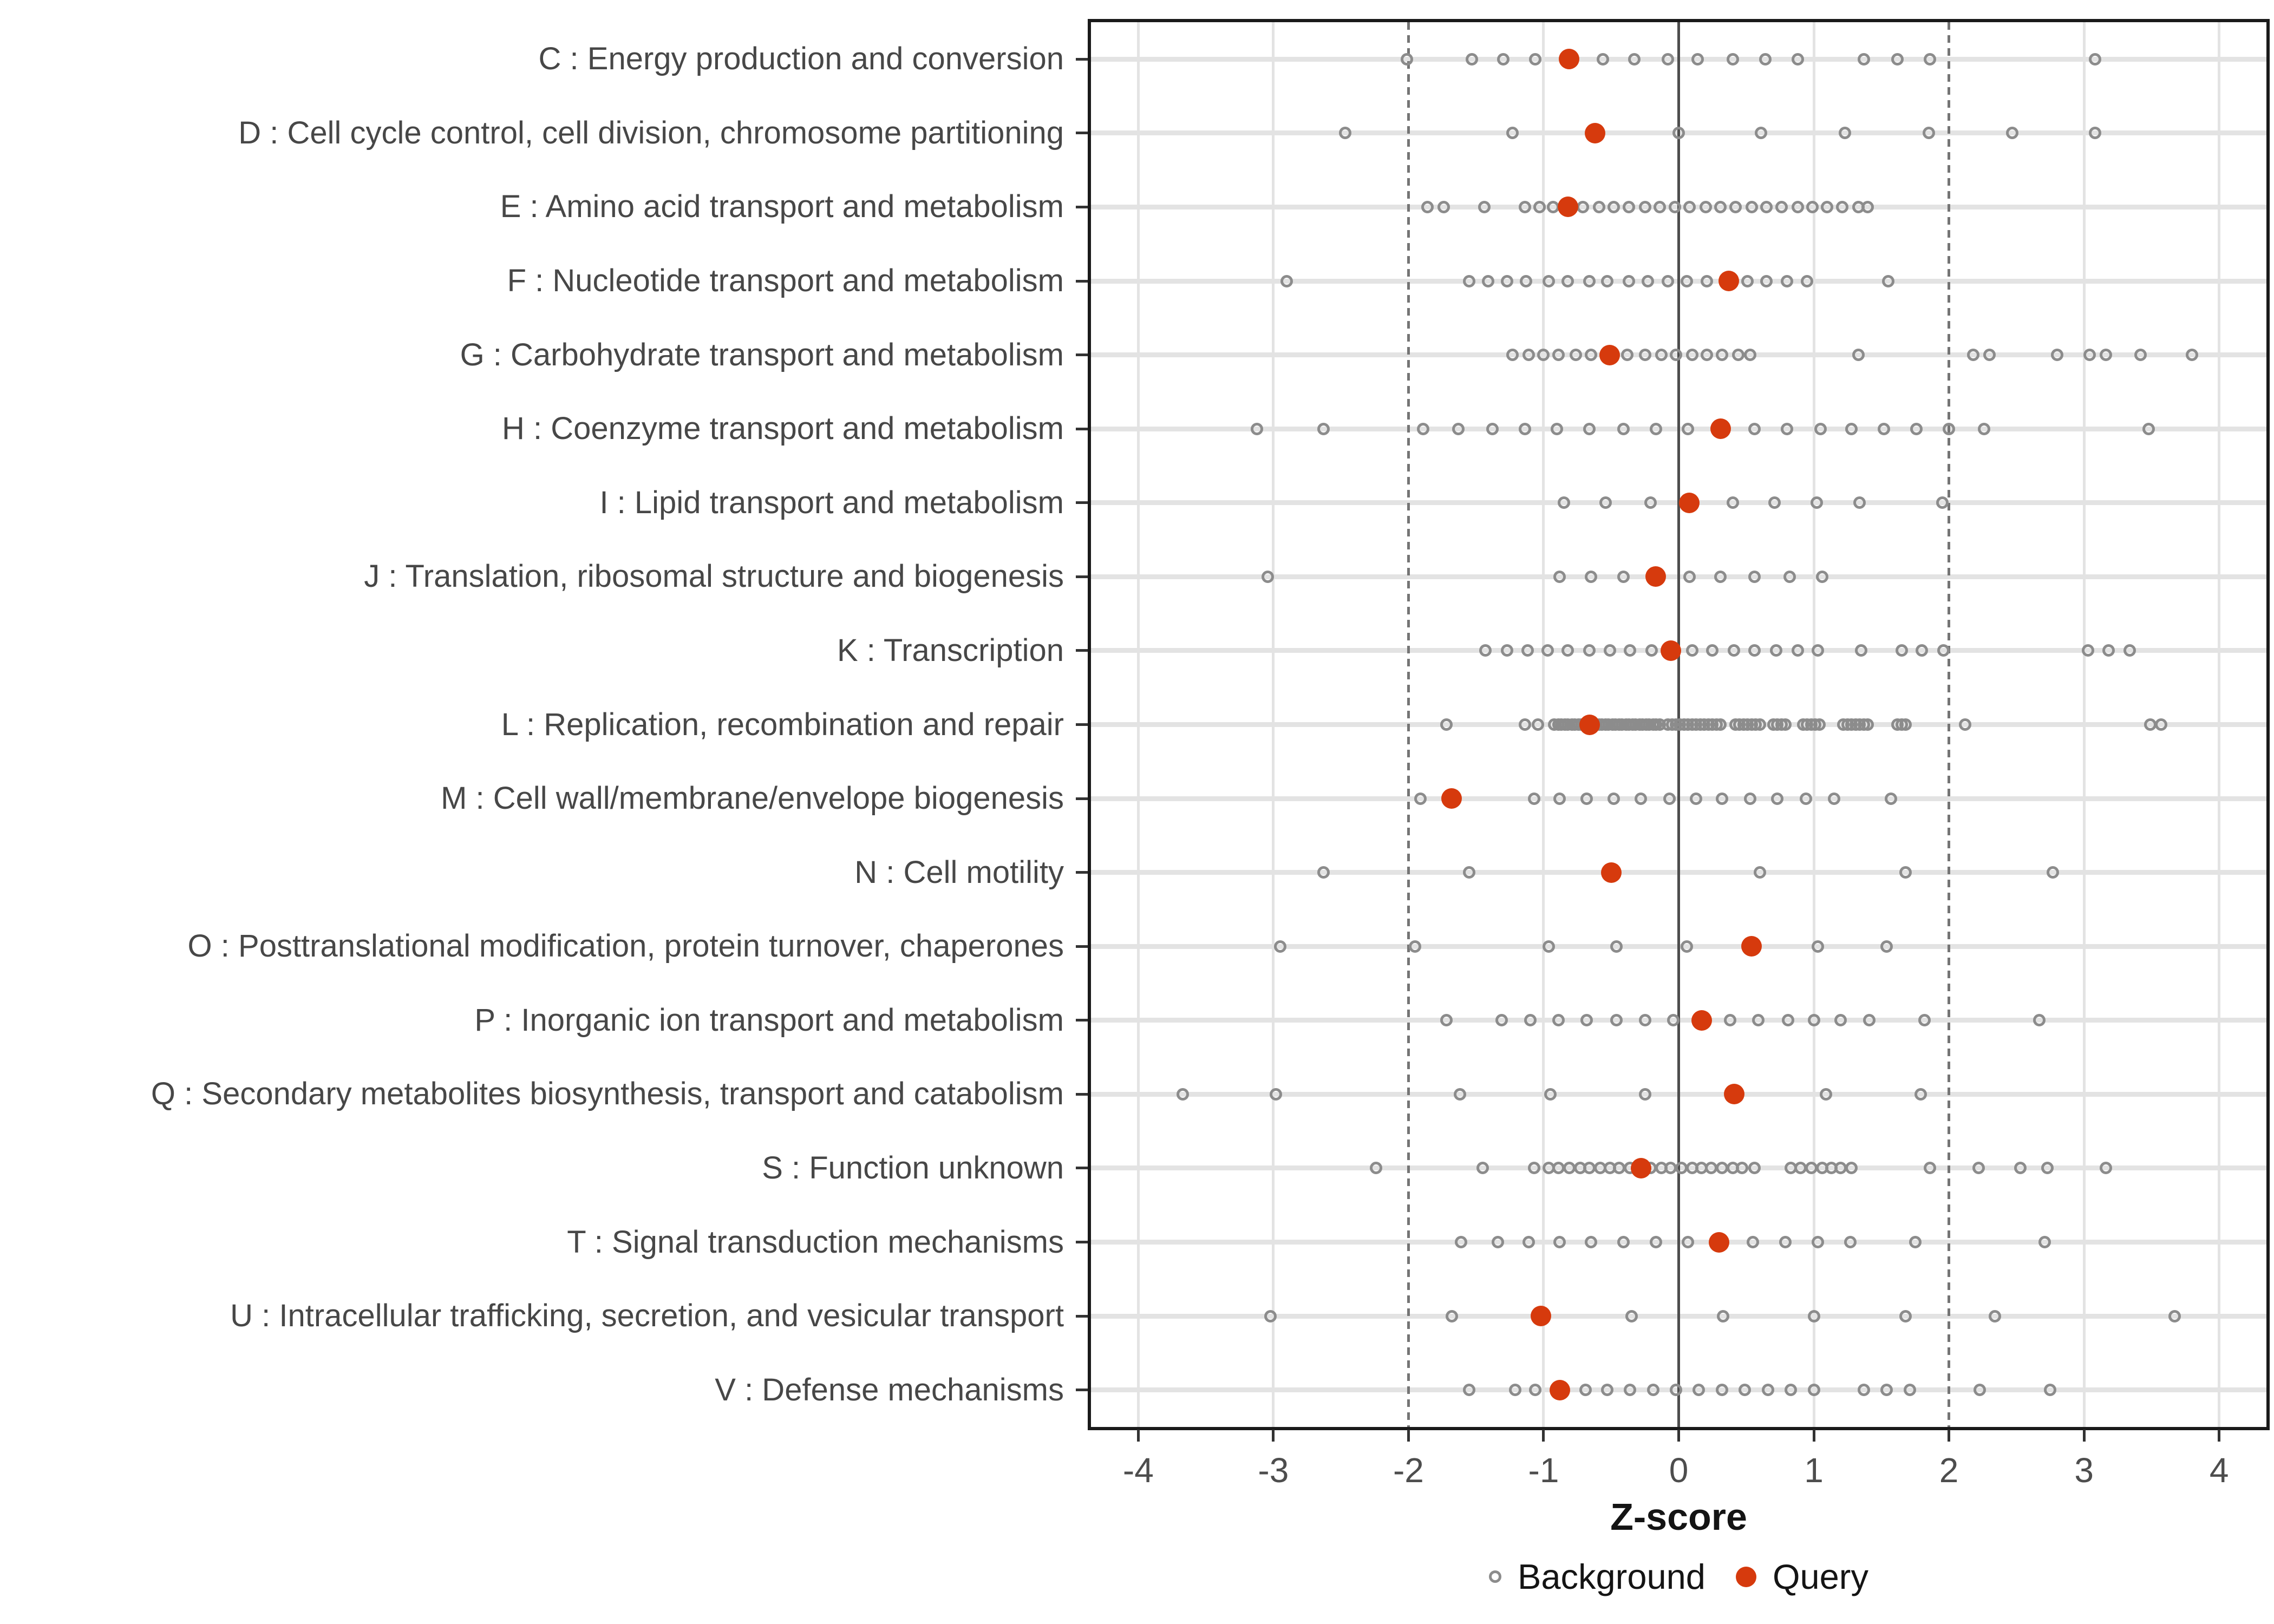  What do you see at coordinates (959, 872) in the screenshot?
I see `y-axis-label: N : Cell motility` at bounding box center [959, 872].